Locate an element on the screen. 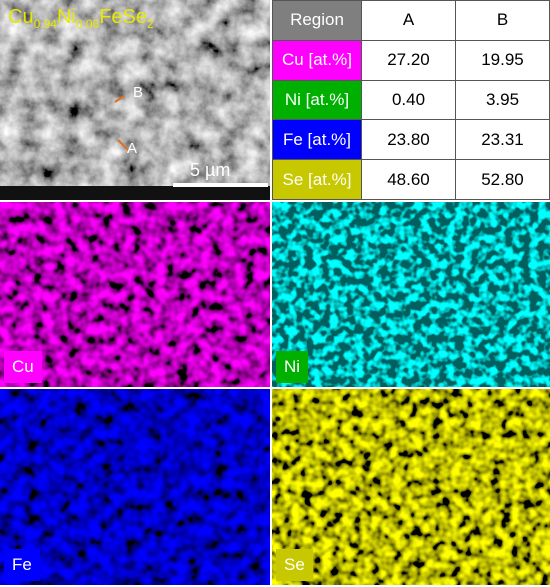 The image size is (550, 587). cell: 48.60 is located at coordinates (408, 179).